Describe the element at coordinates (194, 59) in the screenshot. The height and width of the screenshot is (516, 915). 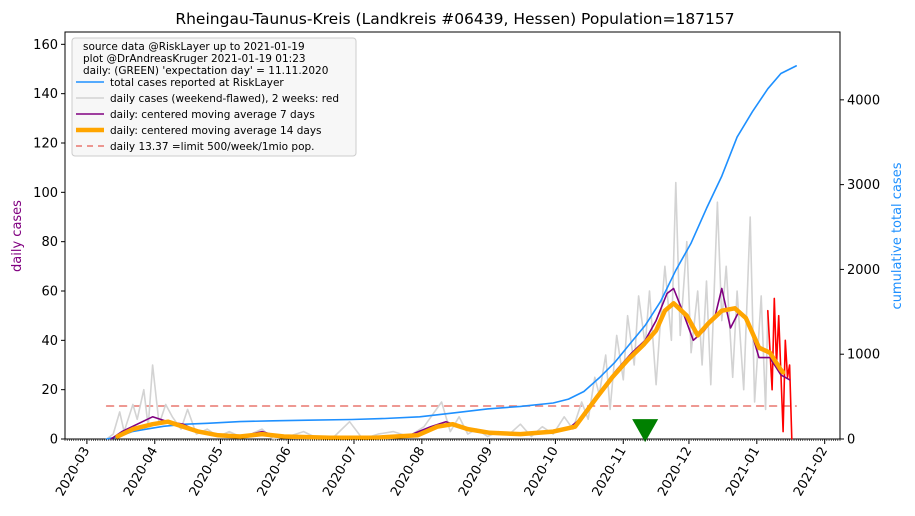
I see `legend-header-2: plot @DrAndreasKruger 2021-01-19 01:23` at that location.